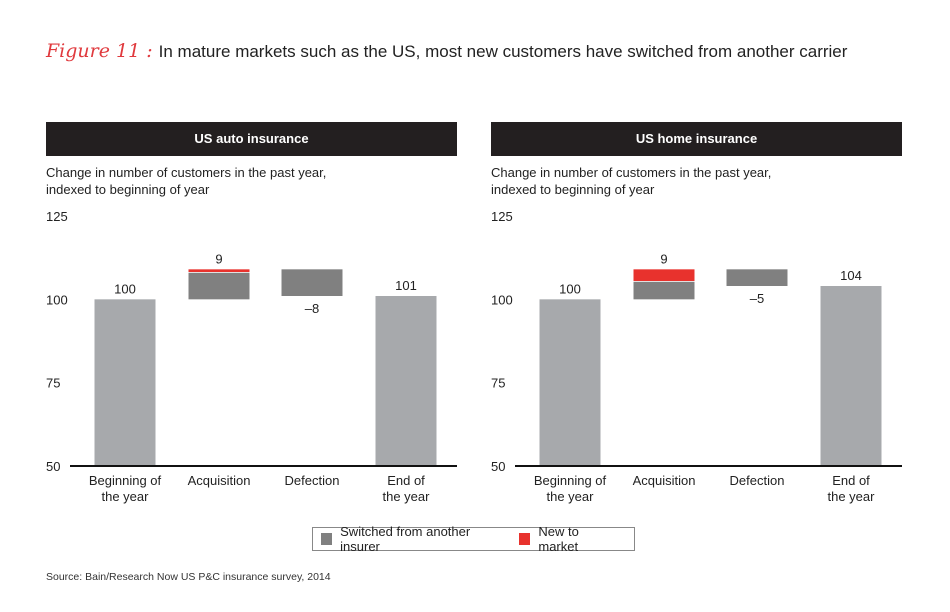  What do you see at coordinates (757, 298) in the screenshot?
I see `data-label-home-2: –5` at bounding box center [757, 298].